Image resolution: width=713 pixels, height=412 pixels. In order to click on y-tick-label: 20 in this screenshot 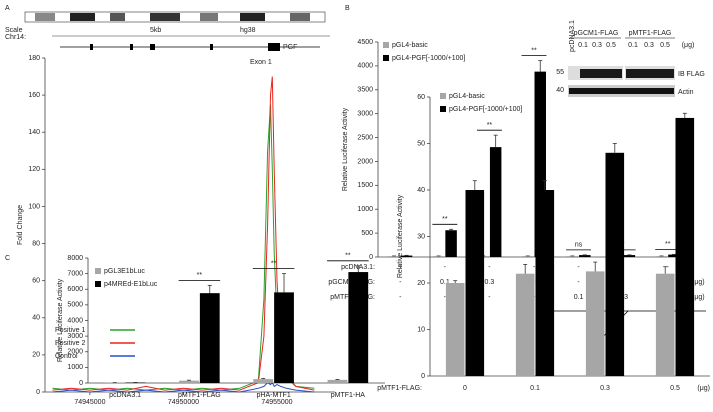, I will do `click(421, 283)`.